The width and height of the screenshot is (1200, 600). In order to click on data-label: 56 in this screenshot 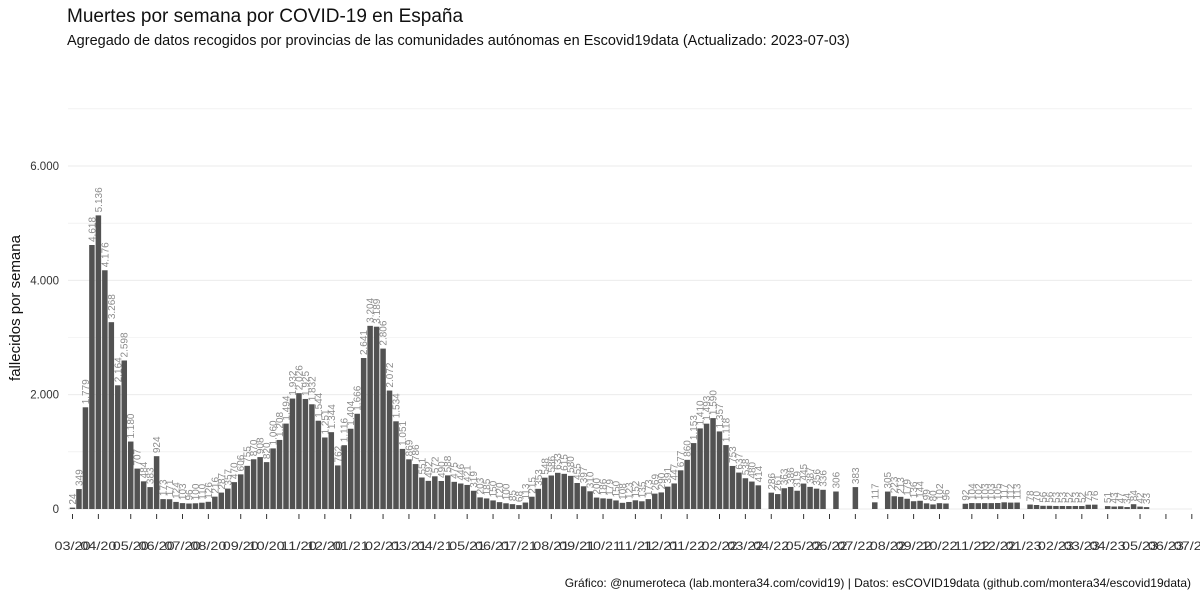, I will do `click(1050, 497)`.